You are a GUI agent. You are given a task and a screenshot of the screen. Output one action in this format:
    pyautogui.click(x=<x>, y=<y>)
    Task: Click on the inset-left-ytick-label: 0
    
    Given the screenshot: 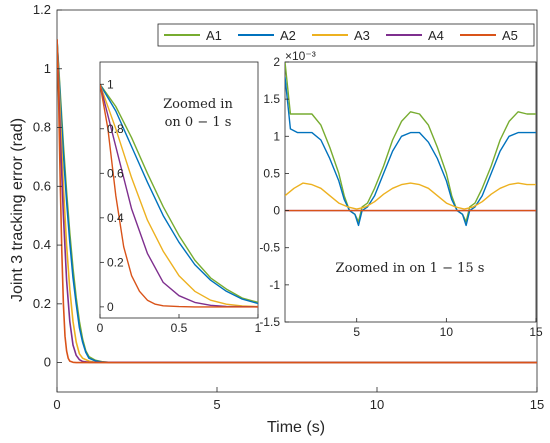 What is the action you would take?
    pyautogui.click(x=110, y=307)
    